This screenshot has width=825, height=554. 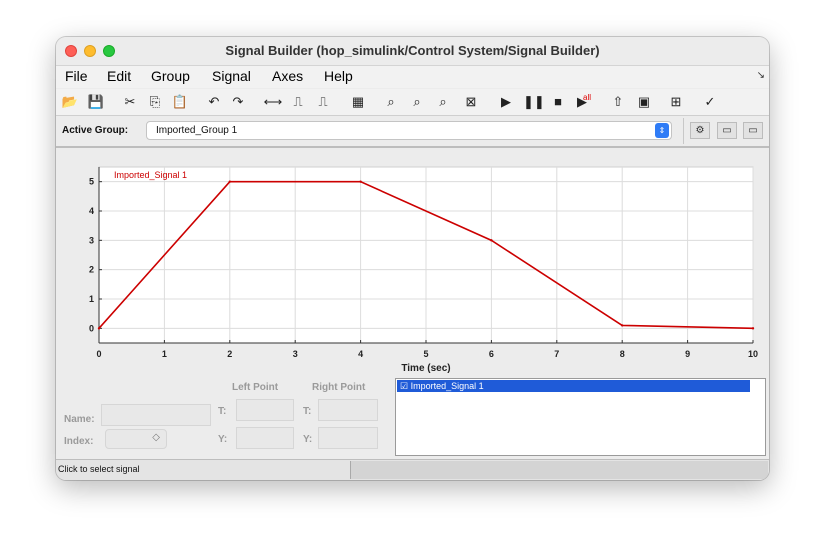 I want to click on left-y-label: Y:, so click(x=223, y=439).